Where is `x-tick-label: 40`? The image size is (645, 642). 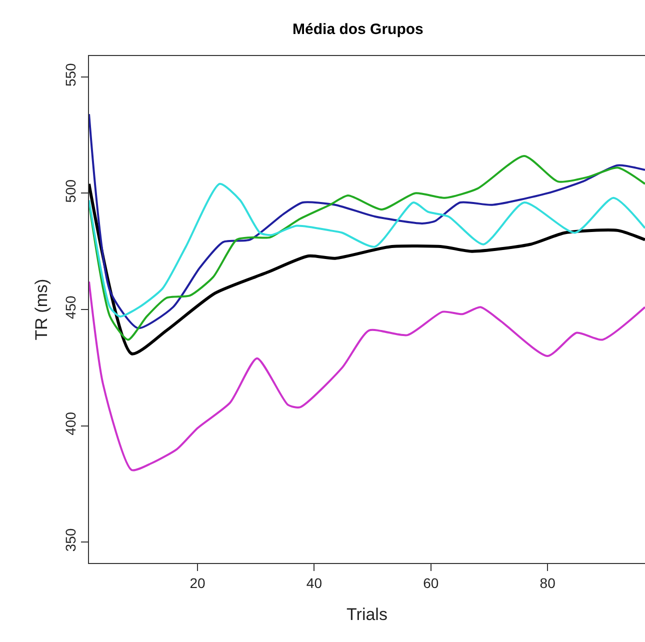
x-tick-label: 40 is located at coordinates (314, 582).